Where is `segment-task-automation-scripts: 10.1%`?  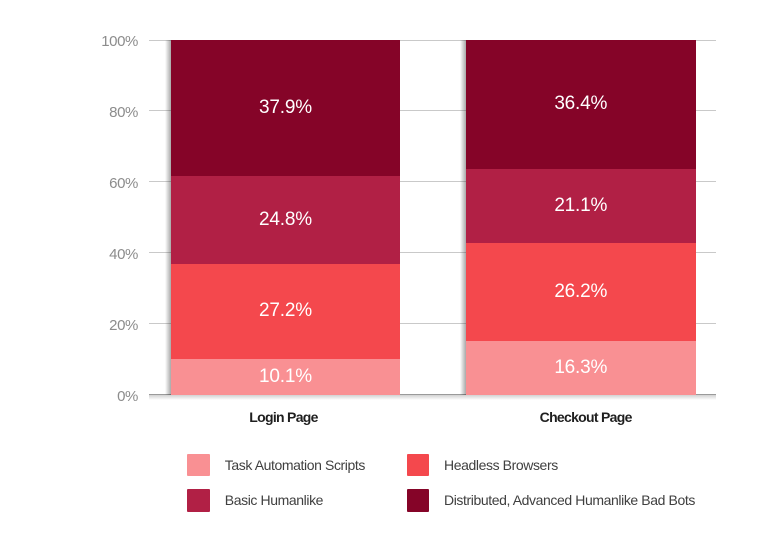 segment-task-automation-scripts: 10.1% is located at coordinates (285, 376).